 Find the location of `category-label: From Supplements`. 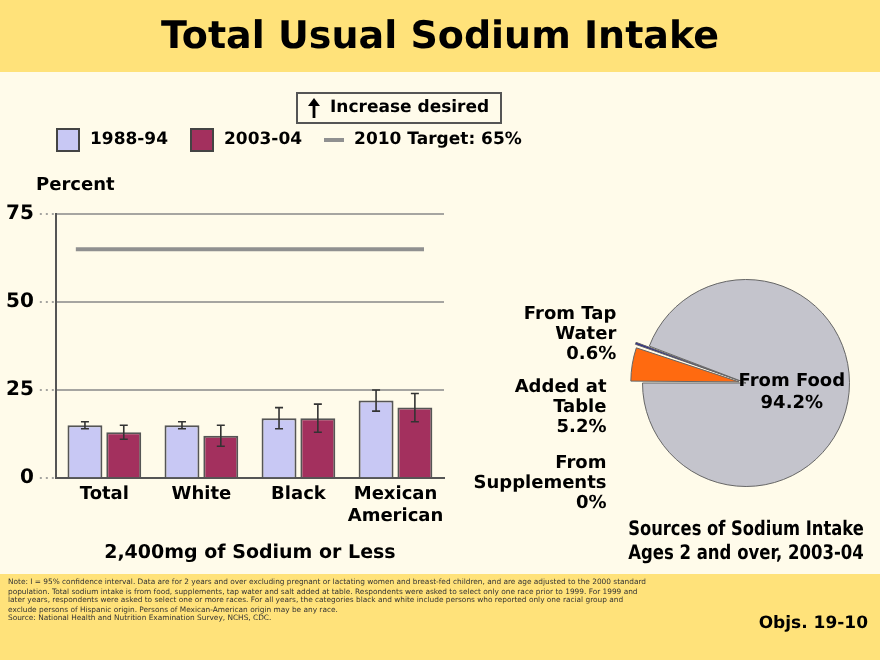

category-label: From Supplements is located at coordinates (540, 473).